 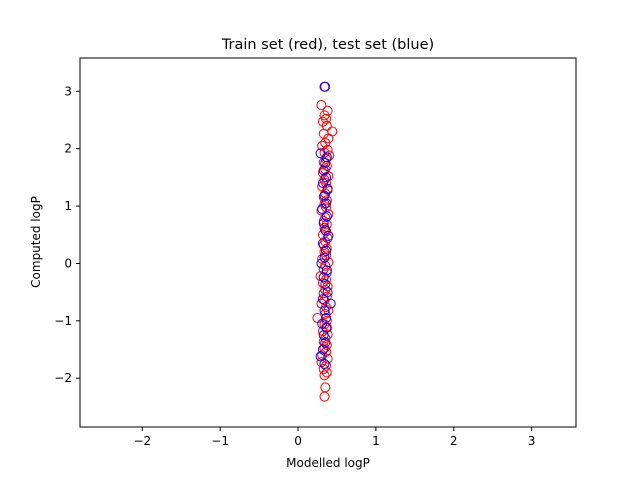 I want to click on x-axis-label: Modelled logP, so click(x=328, y=463).